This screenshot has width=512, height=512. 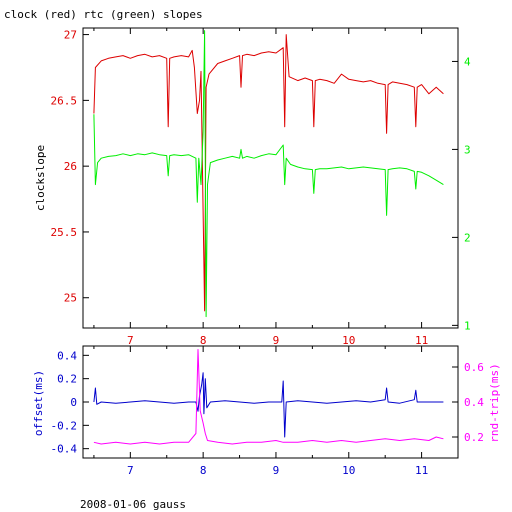 What do you see at coordinates (348, 340) in the screenshot?
I see `top-x-tick-label: 10` at bounding box center [348, 340].